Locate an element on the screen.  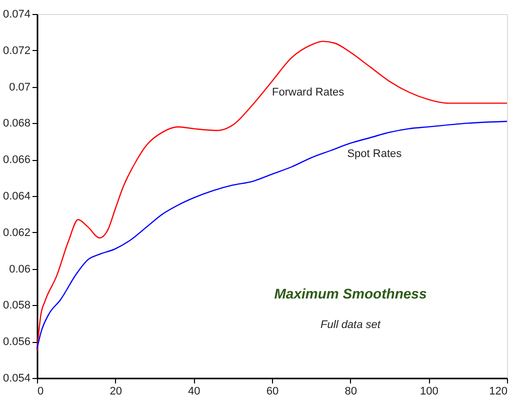
annotation: Maximum Smoothness is located at coordinates (350, 293).